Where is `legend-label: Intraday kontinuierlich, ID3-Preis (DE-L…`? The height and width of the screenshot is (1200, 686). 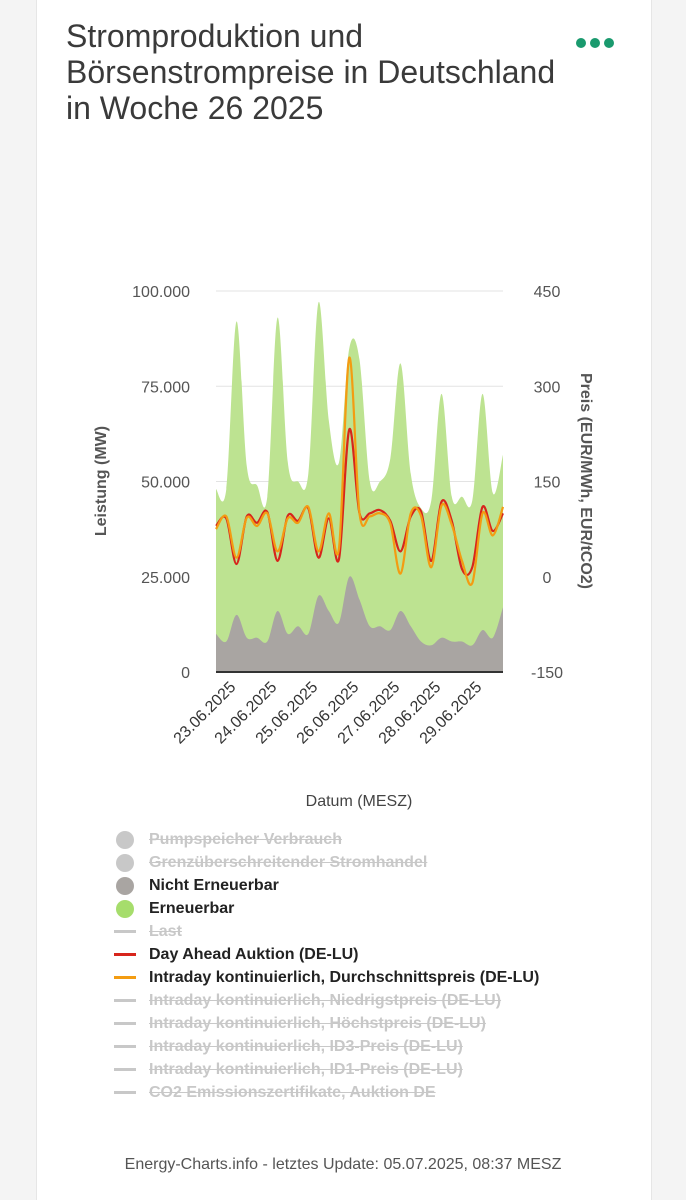
legend-label: Intraday kontinuierlich, ID3-Preis (DE-L… is located at coordinates (306, 1046).